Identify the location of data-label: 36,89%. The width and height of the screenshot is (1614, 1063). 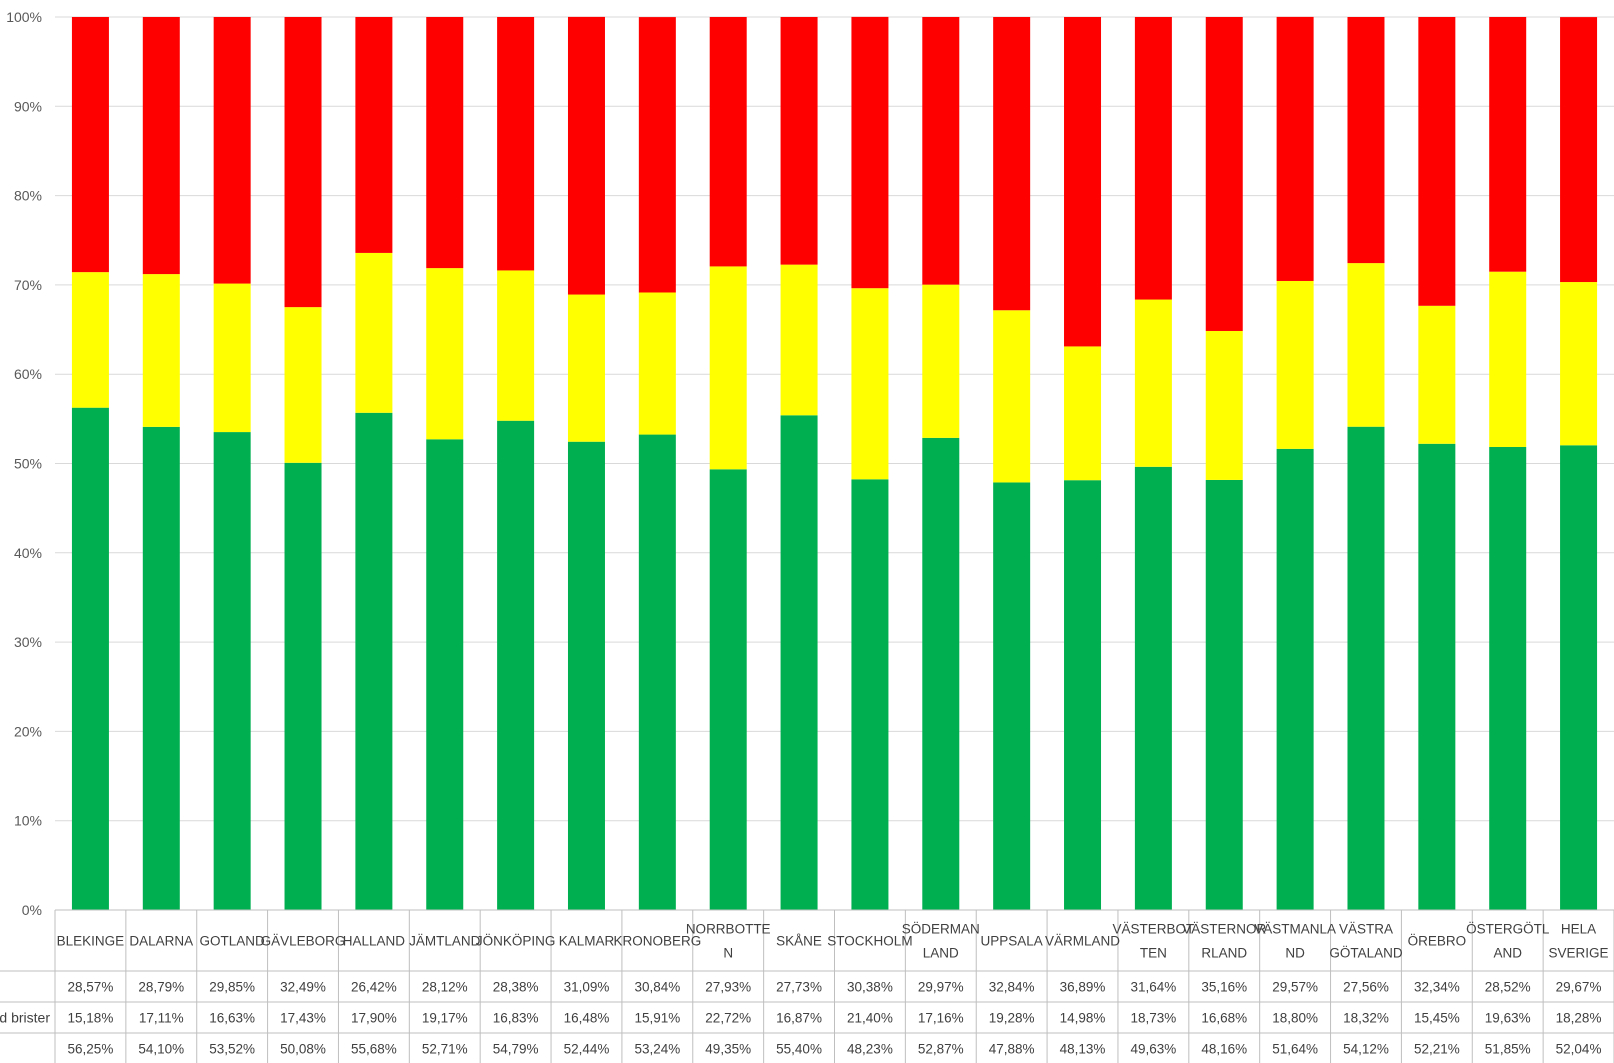
(1083, 987).